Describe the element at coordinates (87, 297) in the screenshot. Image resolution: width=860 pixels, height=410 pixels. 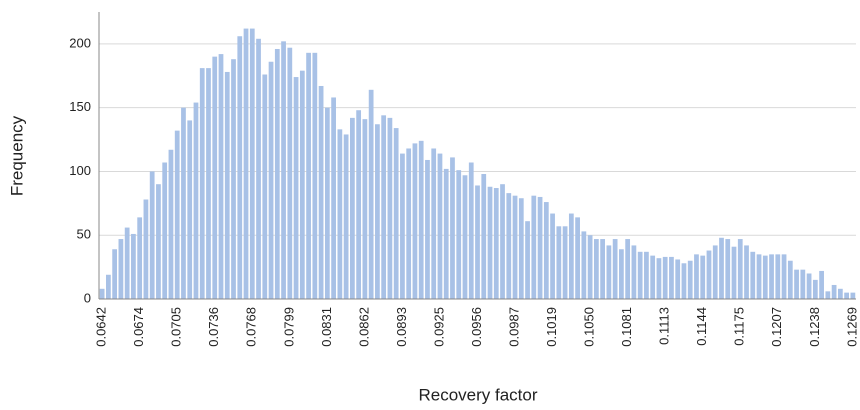
I see `y-tick-label: 0` at that location.